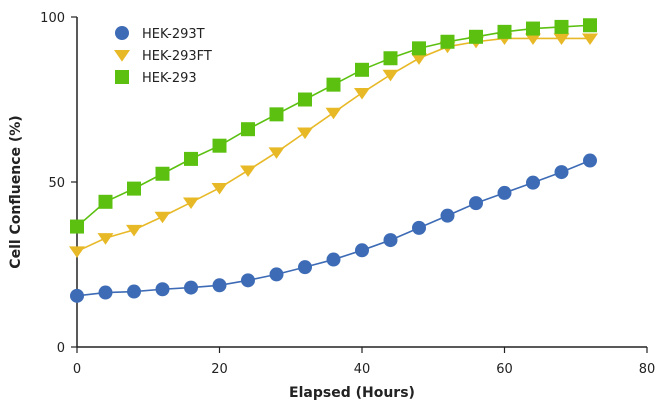  What do you see at coordinates (352, 393) in the screenshot?
I see `x-axis-title: Elapsed (Hours)` at bounding box center [352, 393].